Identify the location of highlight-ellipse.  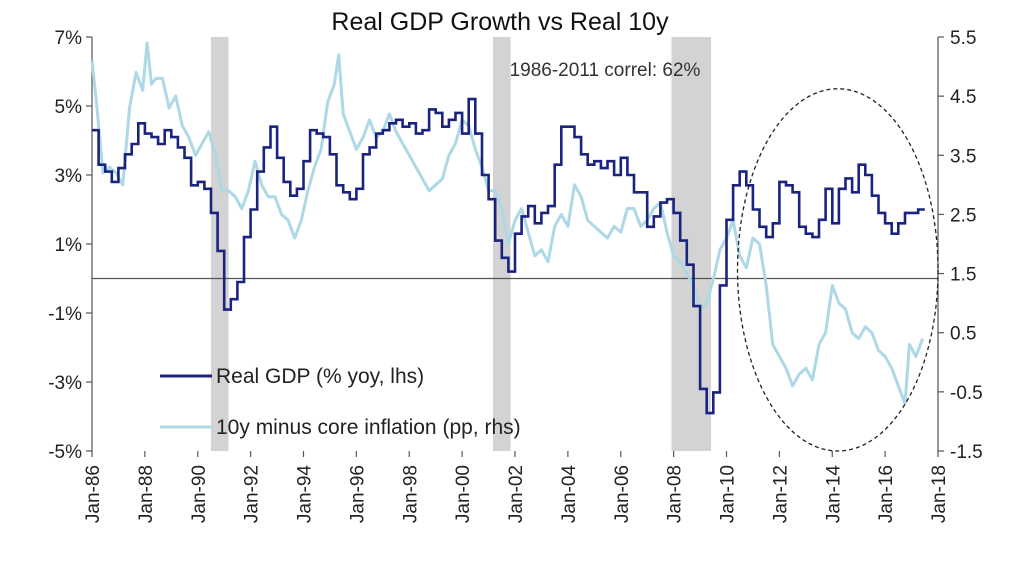
(837, 270).